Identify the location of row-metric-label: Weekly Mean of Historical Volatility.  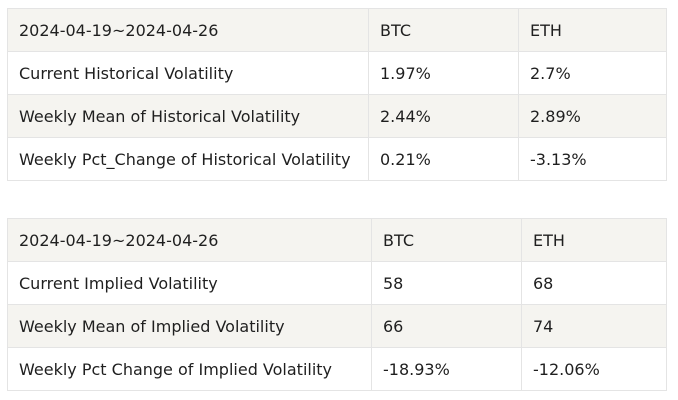
(188, 116).